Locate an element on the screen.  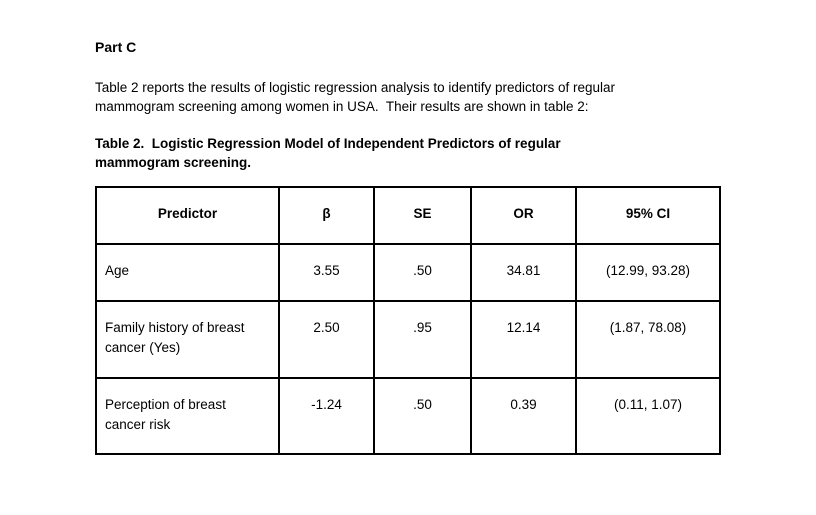
or-cell: 12.14 is located at coordinates (523, 339).